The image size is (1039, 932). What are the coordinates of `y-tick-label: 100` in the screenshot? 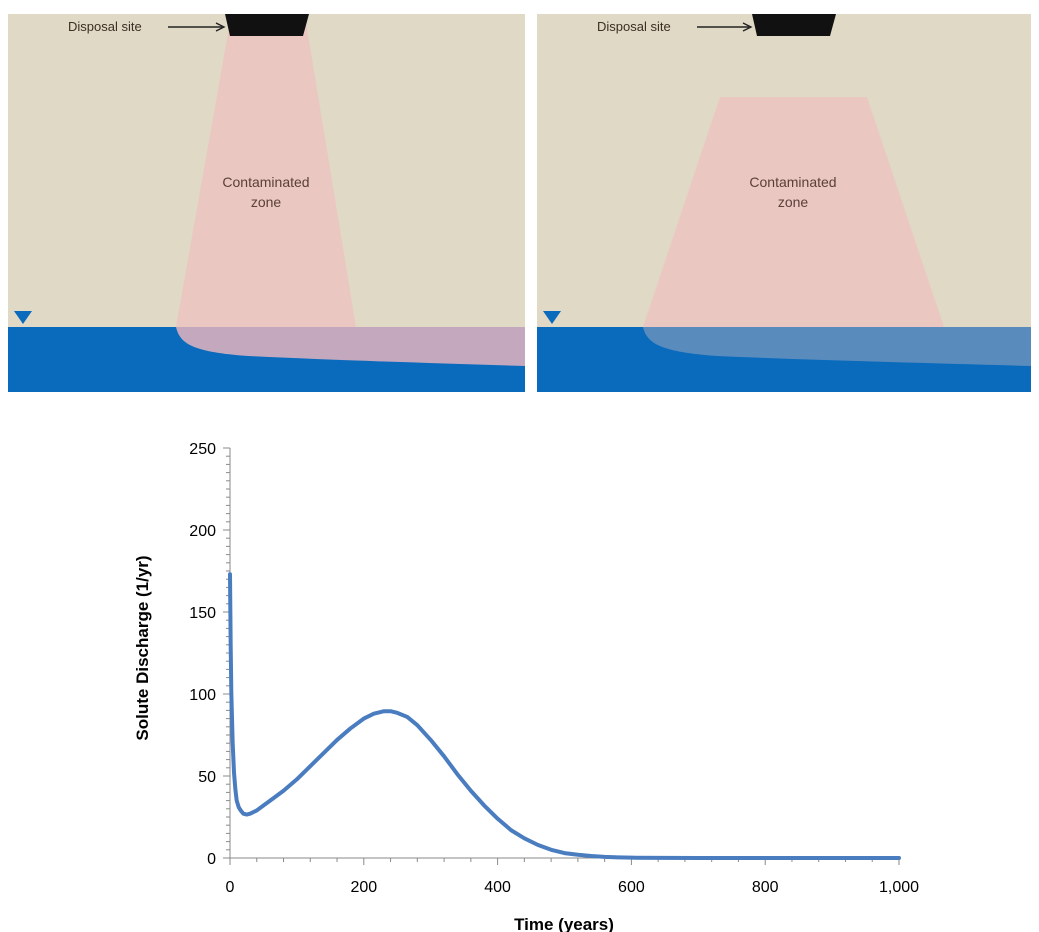 It's located at (202, 695).